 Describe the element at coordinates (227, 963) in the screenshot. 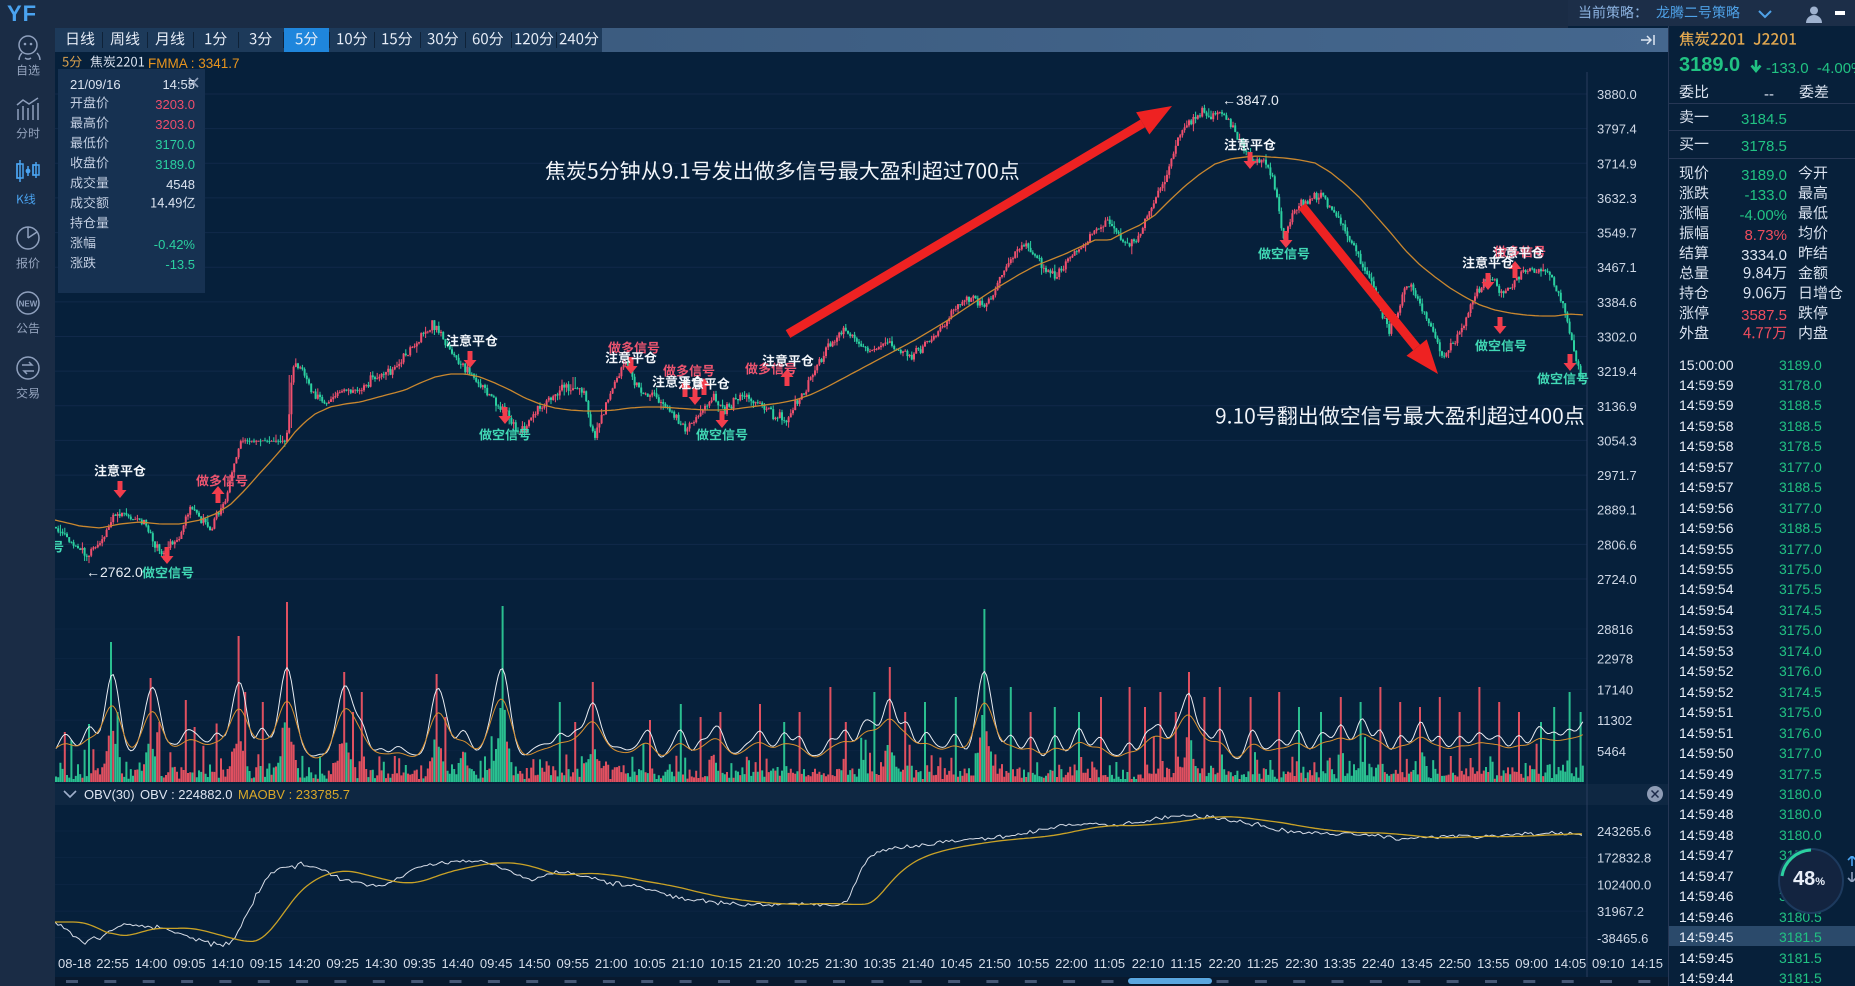

I see `svg-text: 14:10` at that location.